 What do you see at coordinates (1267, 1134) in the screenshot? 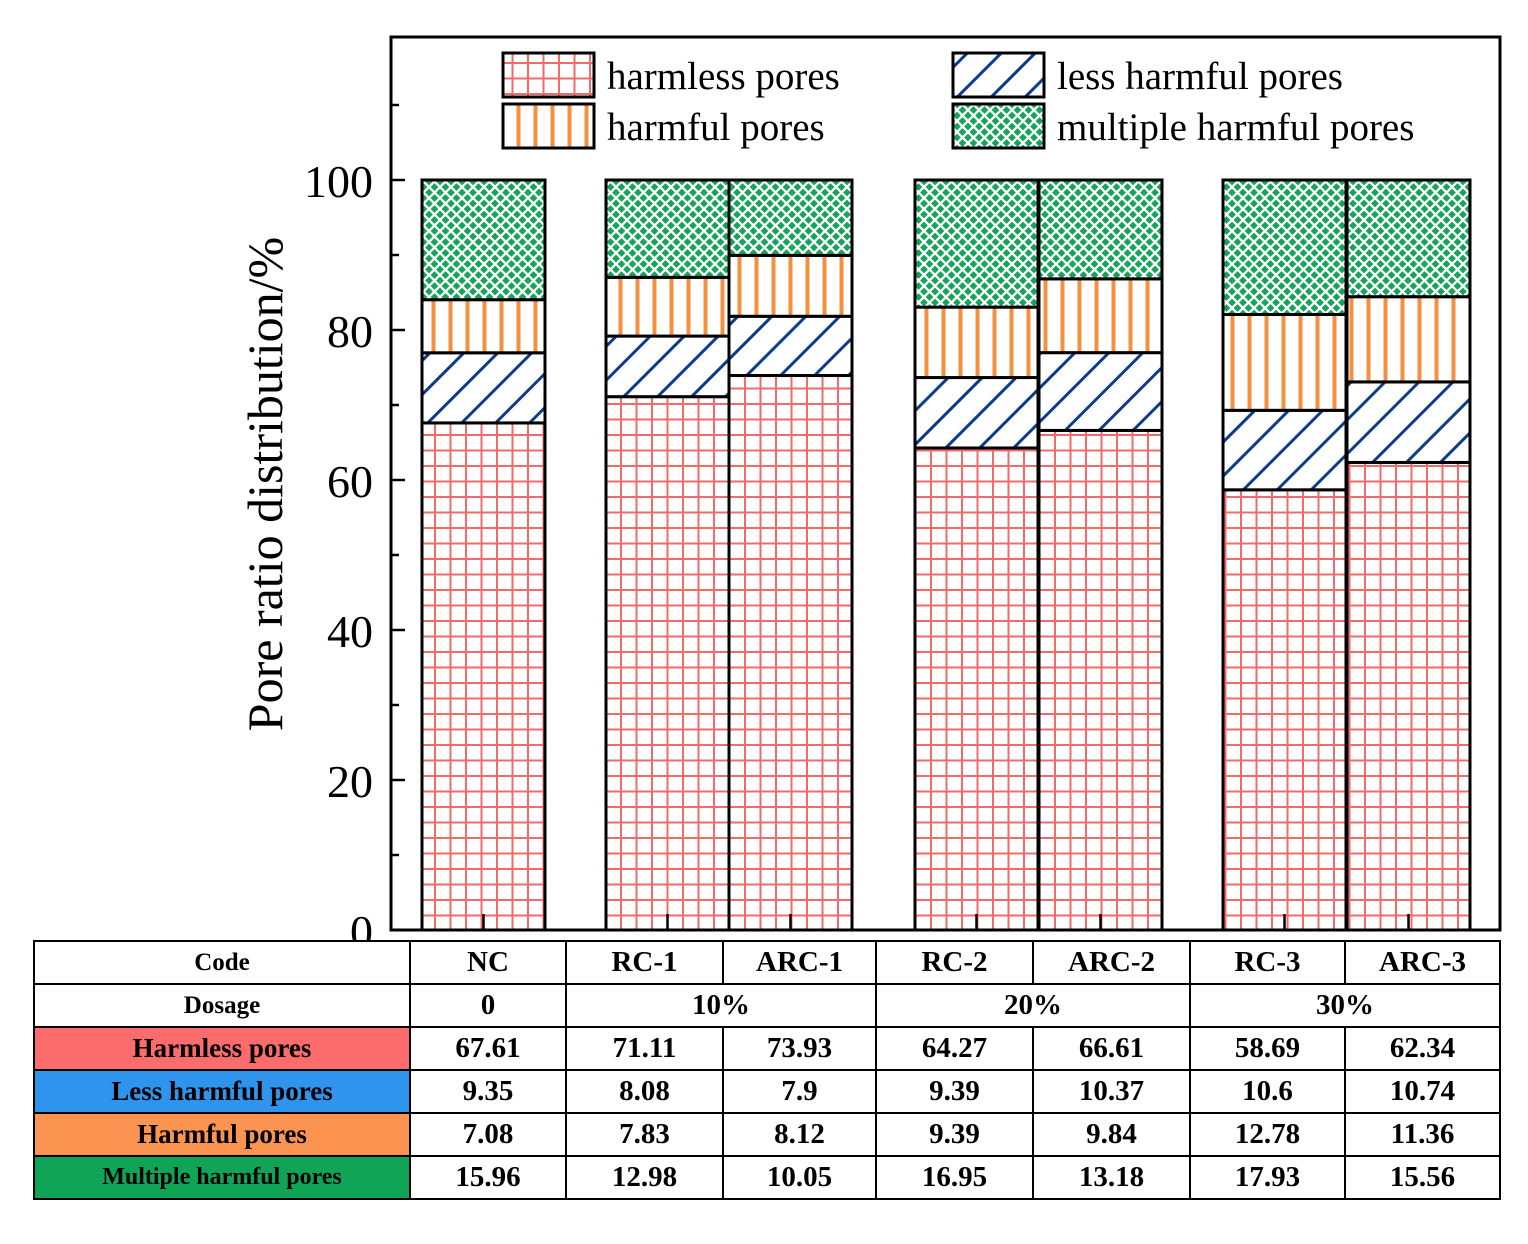
I see `value-cell: 12.78` at bounding box center [1267, 1134].